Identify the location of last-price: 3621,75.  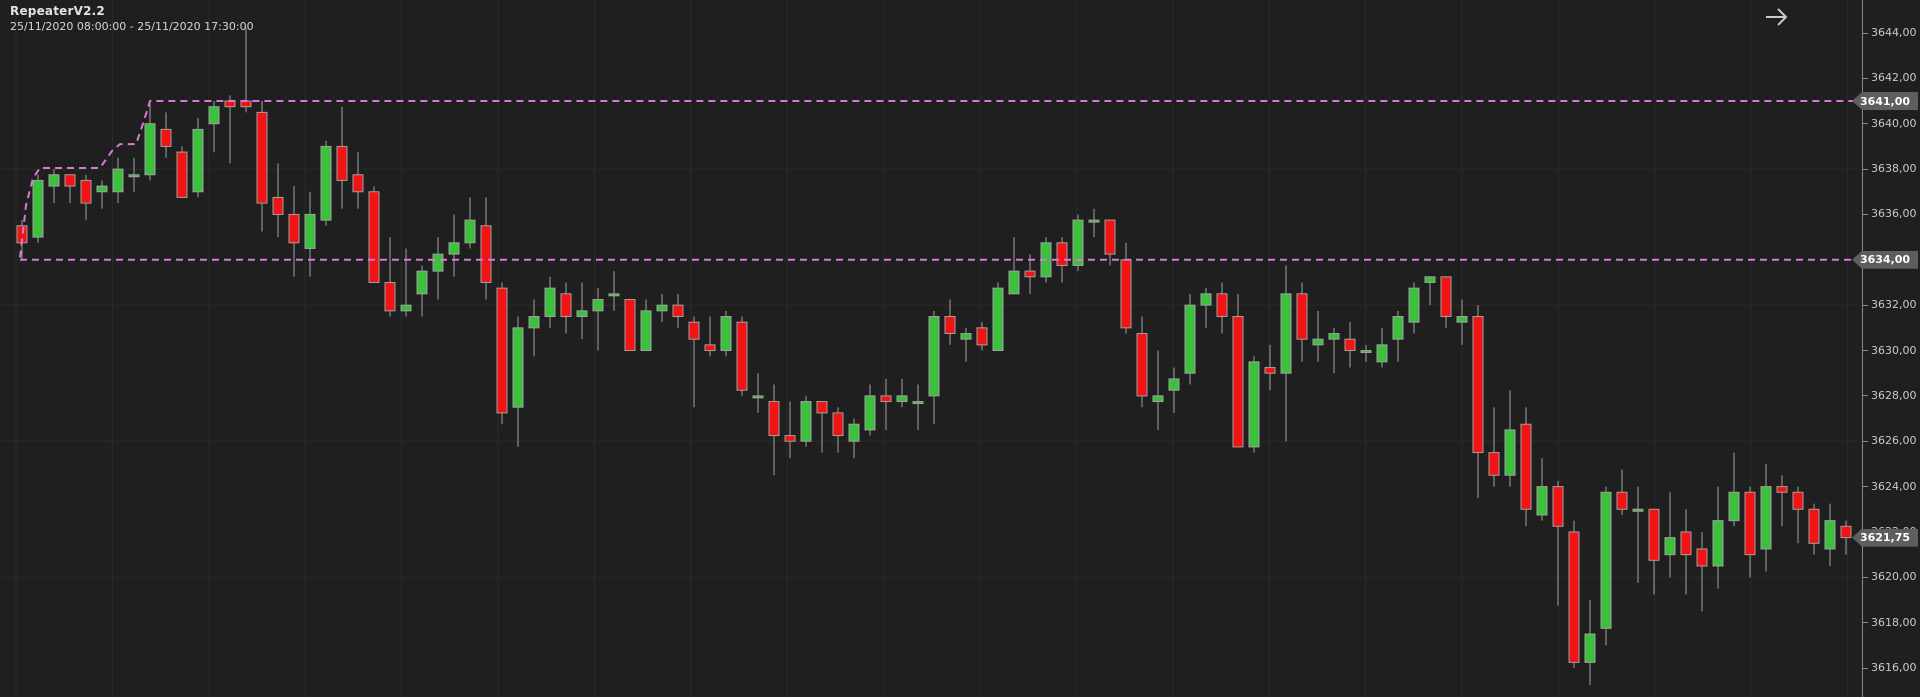
(1885, 538).